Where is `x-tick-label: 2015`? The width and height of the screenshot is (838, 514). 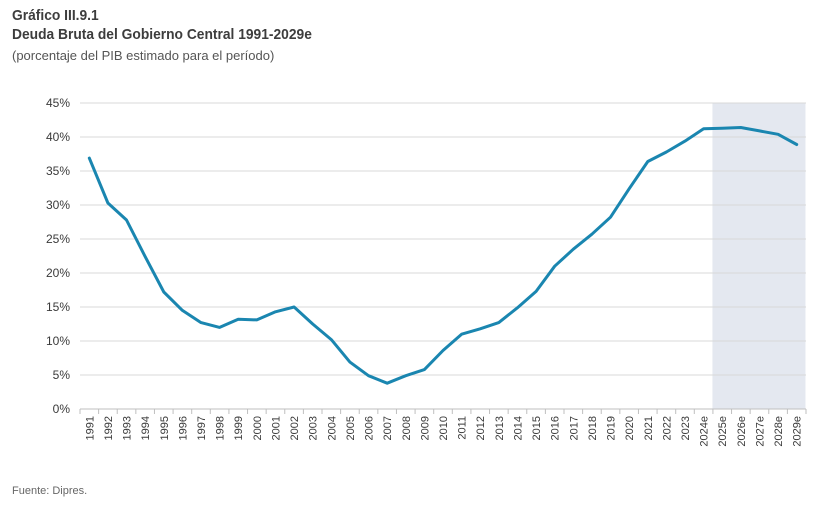
x-tick-label: 2015 is located at coordinates (537, 428).